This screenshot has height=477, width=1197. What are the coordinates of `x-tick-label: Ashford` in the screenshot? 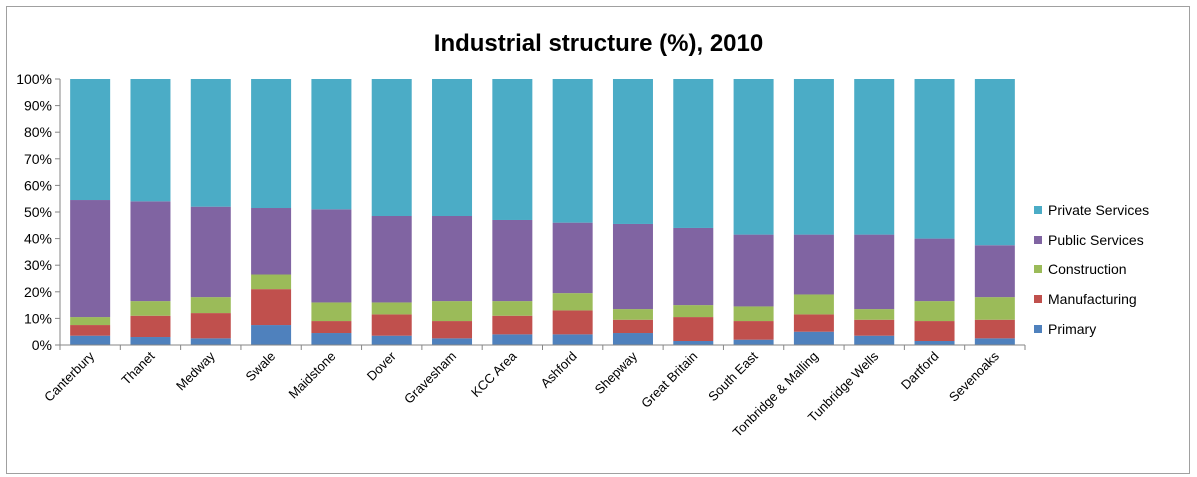 It's located at (558, 370).